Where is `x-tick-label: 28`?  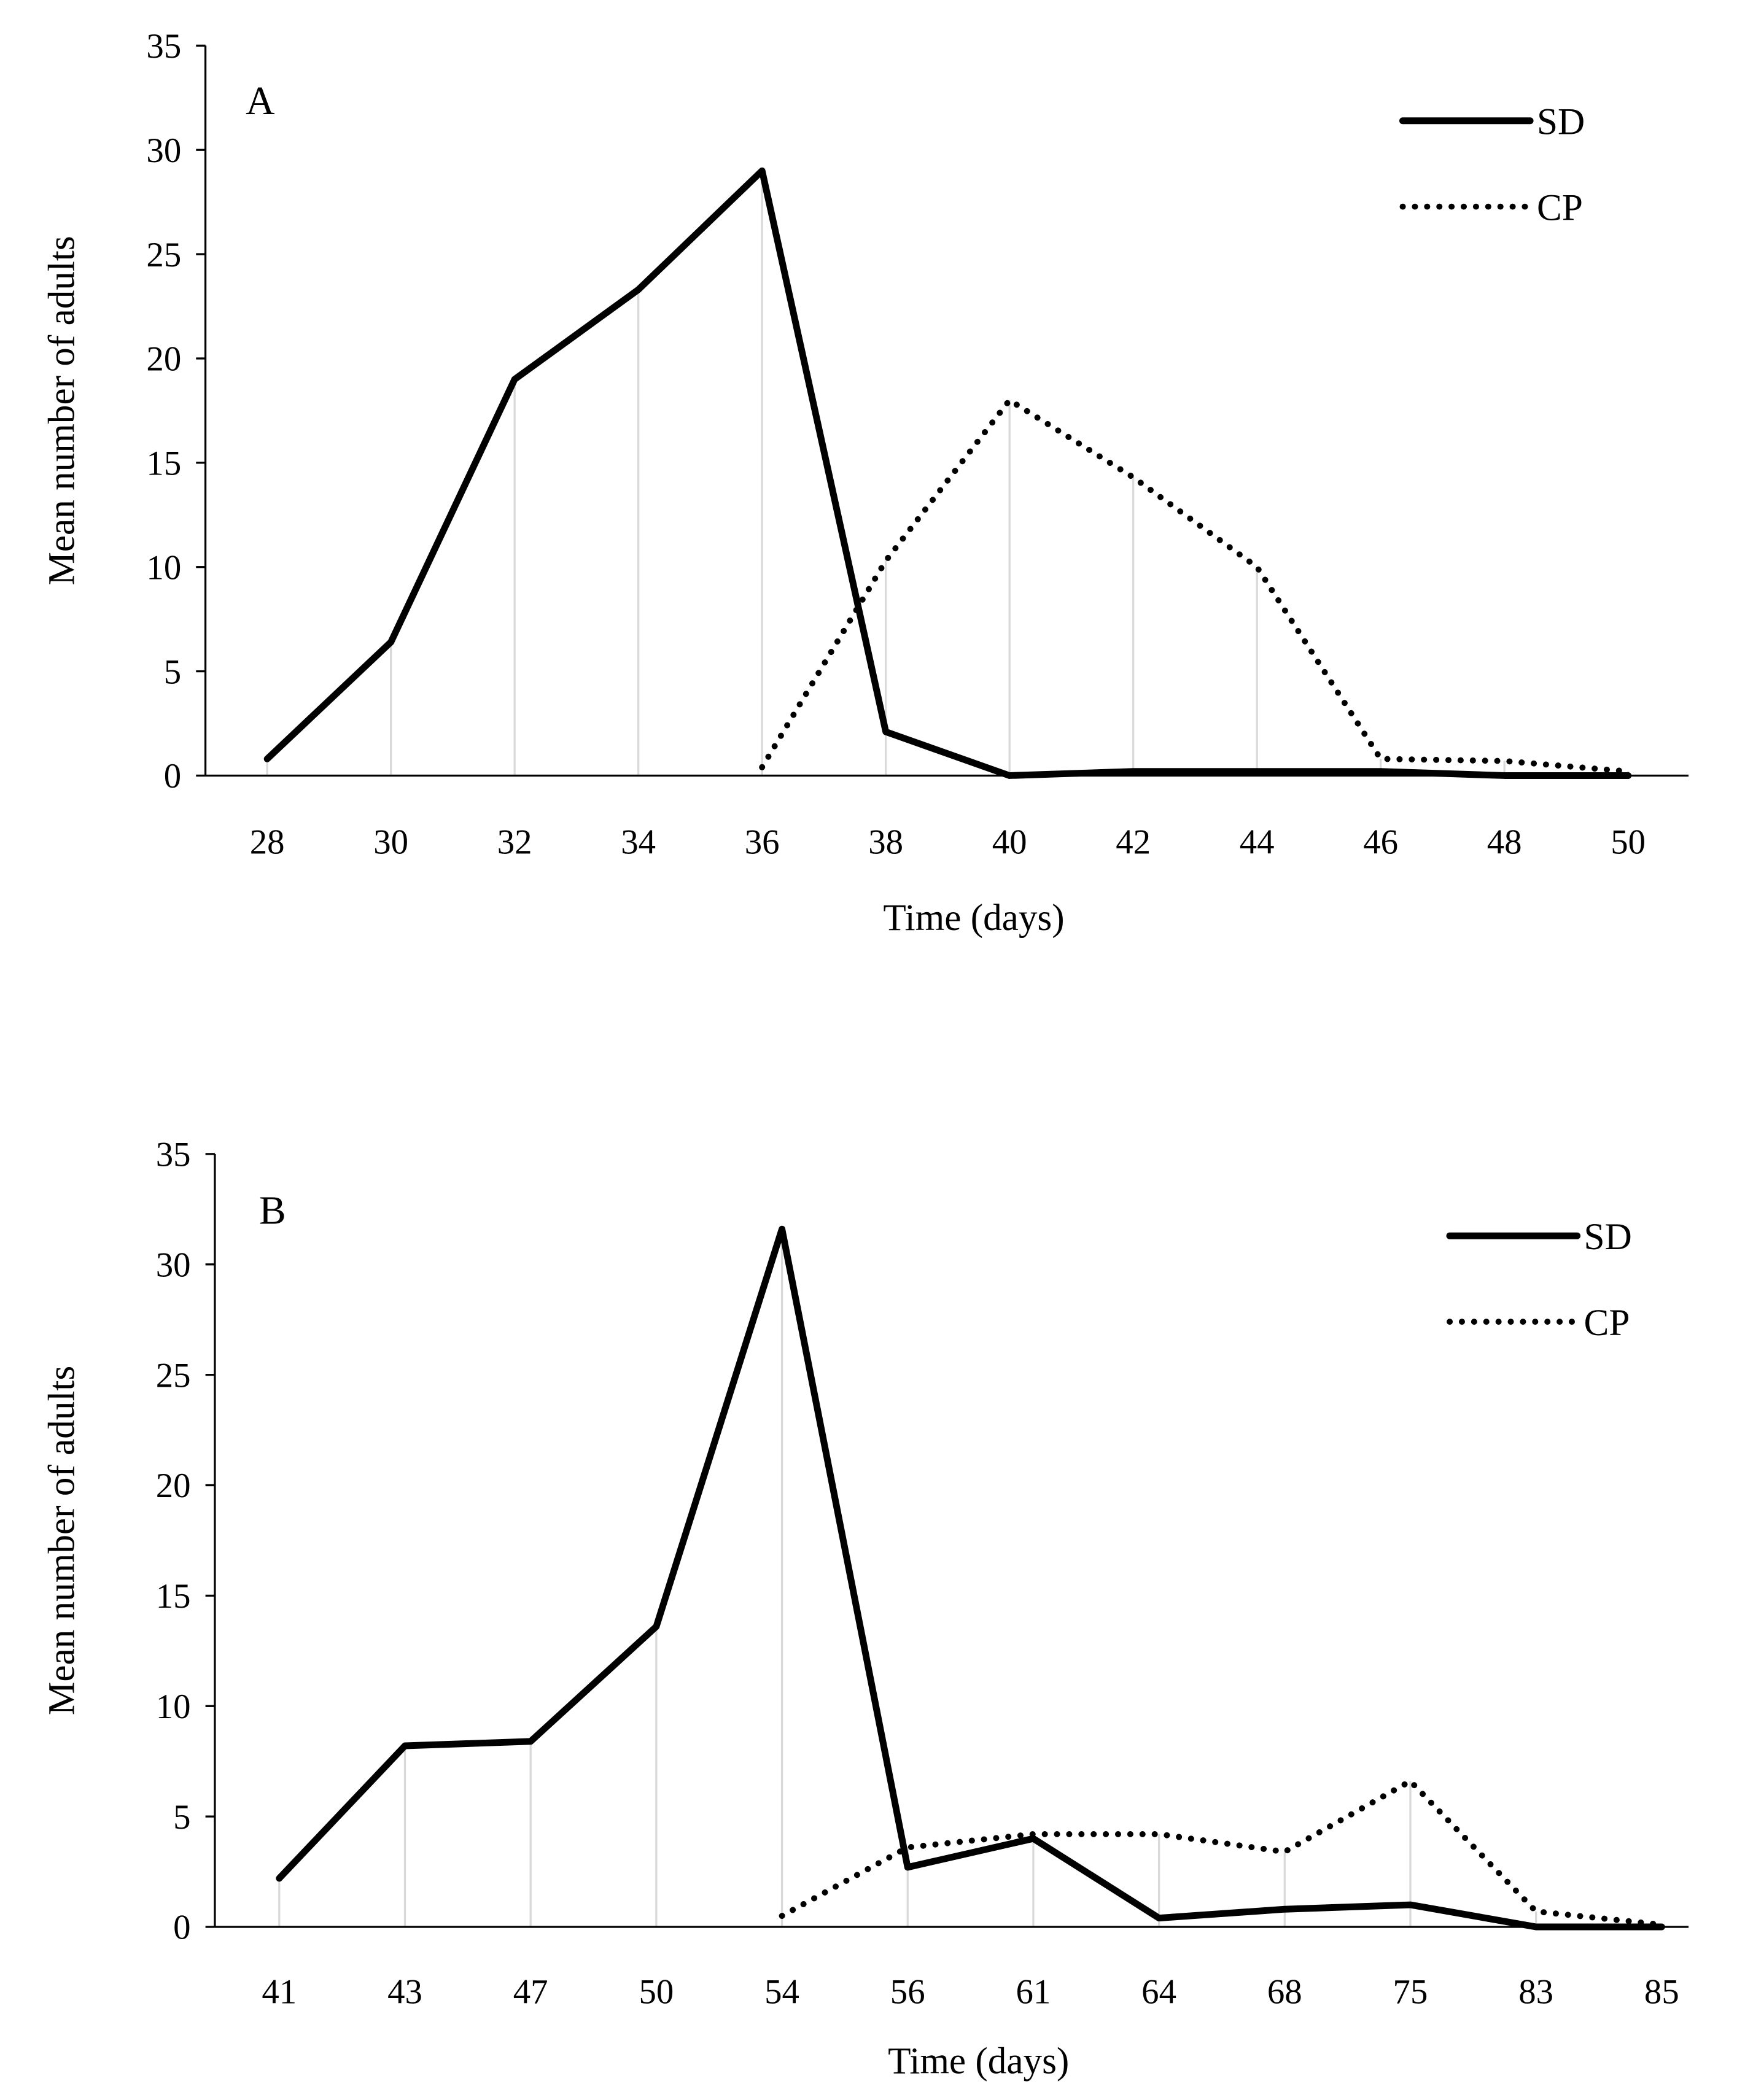
x-tick-label: 28 is located at coordinates (267, 842).